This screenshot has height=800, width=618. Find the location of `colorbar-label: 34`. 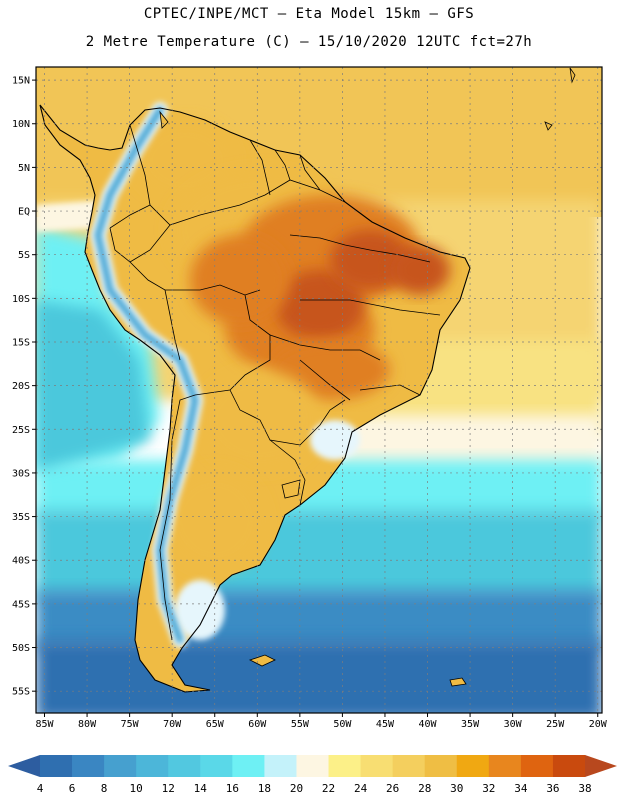

colorbar-label: 34 is located at coordinates (521, 788).